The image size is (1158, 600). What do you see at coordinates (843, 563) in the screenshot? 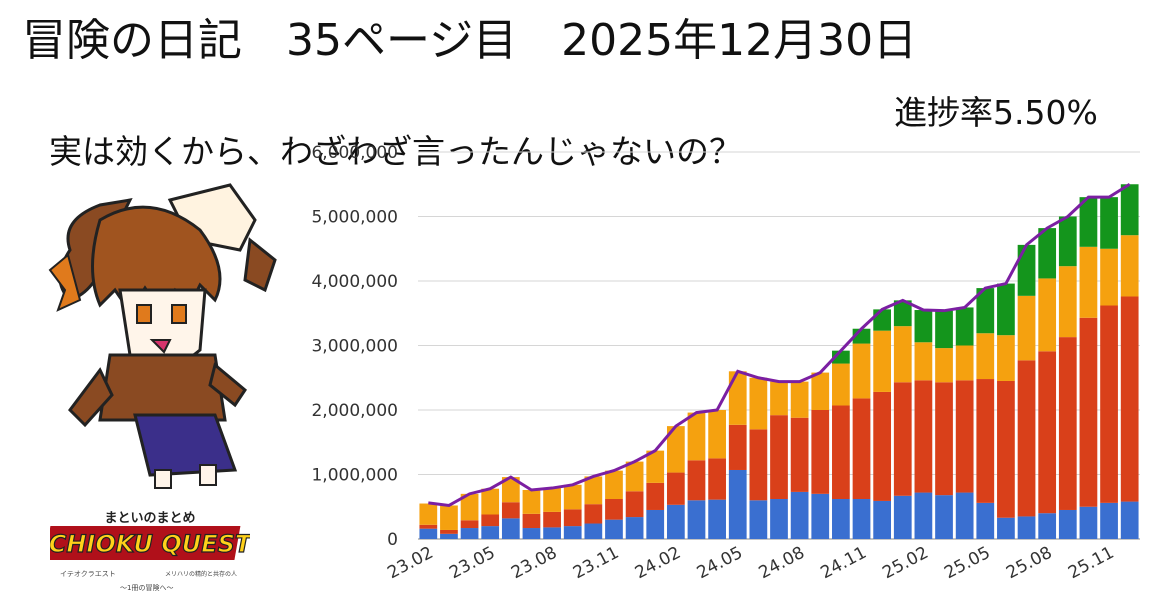
I see `x-tick-label: 24.11` at bounding box center [843, 563].